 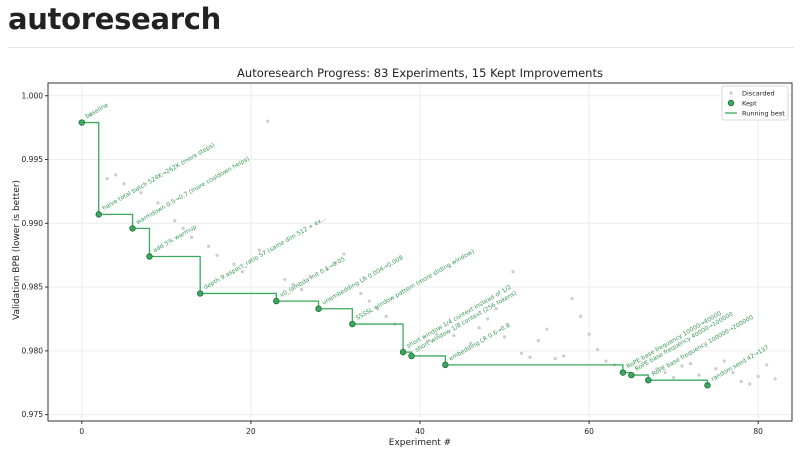 What do you see at coordinates (731, 93) in the screenshot?
I see `legend-discarded-marker` at bounding box center [731, 93].